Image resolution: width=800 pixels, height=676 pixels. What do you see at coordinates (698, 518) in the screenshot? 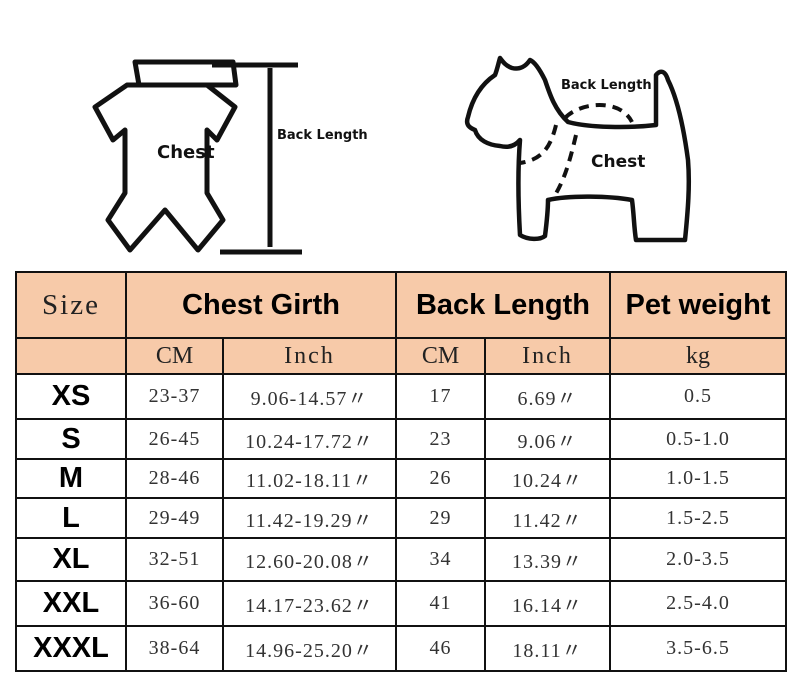
I see `weight-cell: 1.5-2.5` at bounding box center [698, 518].